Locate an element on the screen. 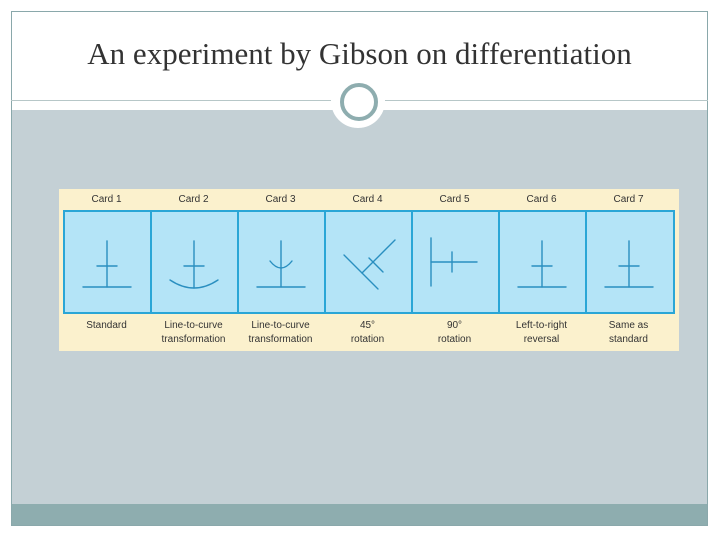 The height and width of the screenshot is (540, 720). card-6-caption: Left-to-right reversal is located at coordinates (541, 333).